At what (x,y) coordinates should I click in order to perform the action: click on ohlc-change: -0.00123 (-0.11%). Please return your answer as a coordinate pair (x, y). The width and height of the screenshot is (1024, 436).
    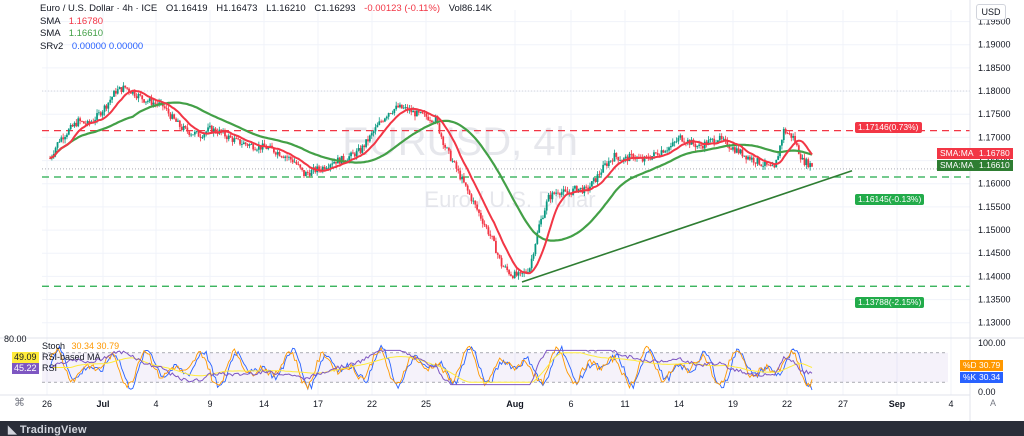
    Looking at the image, I should click on (402, 8).